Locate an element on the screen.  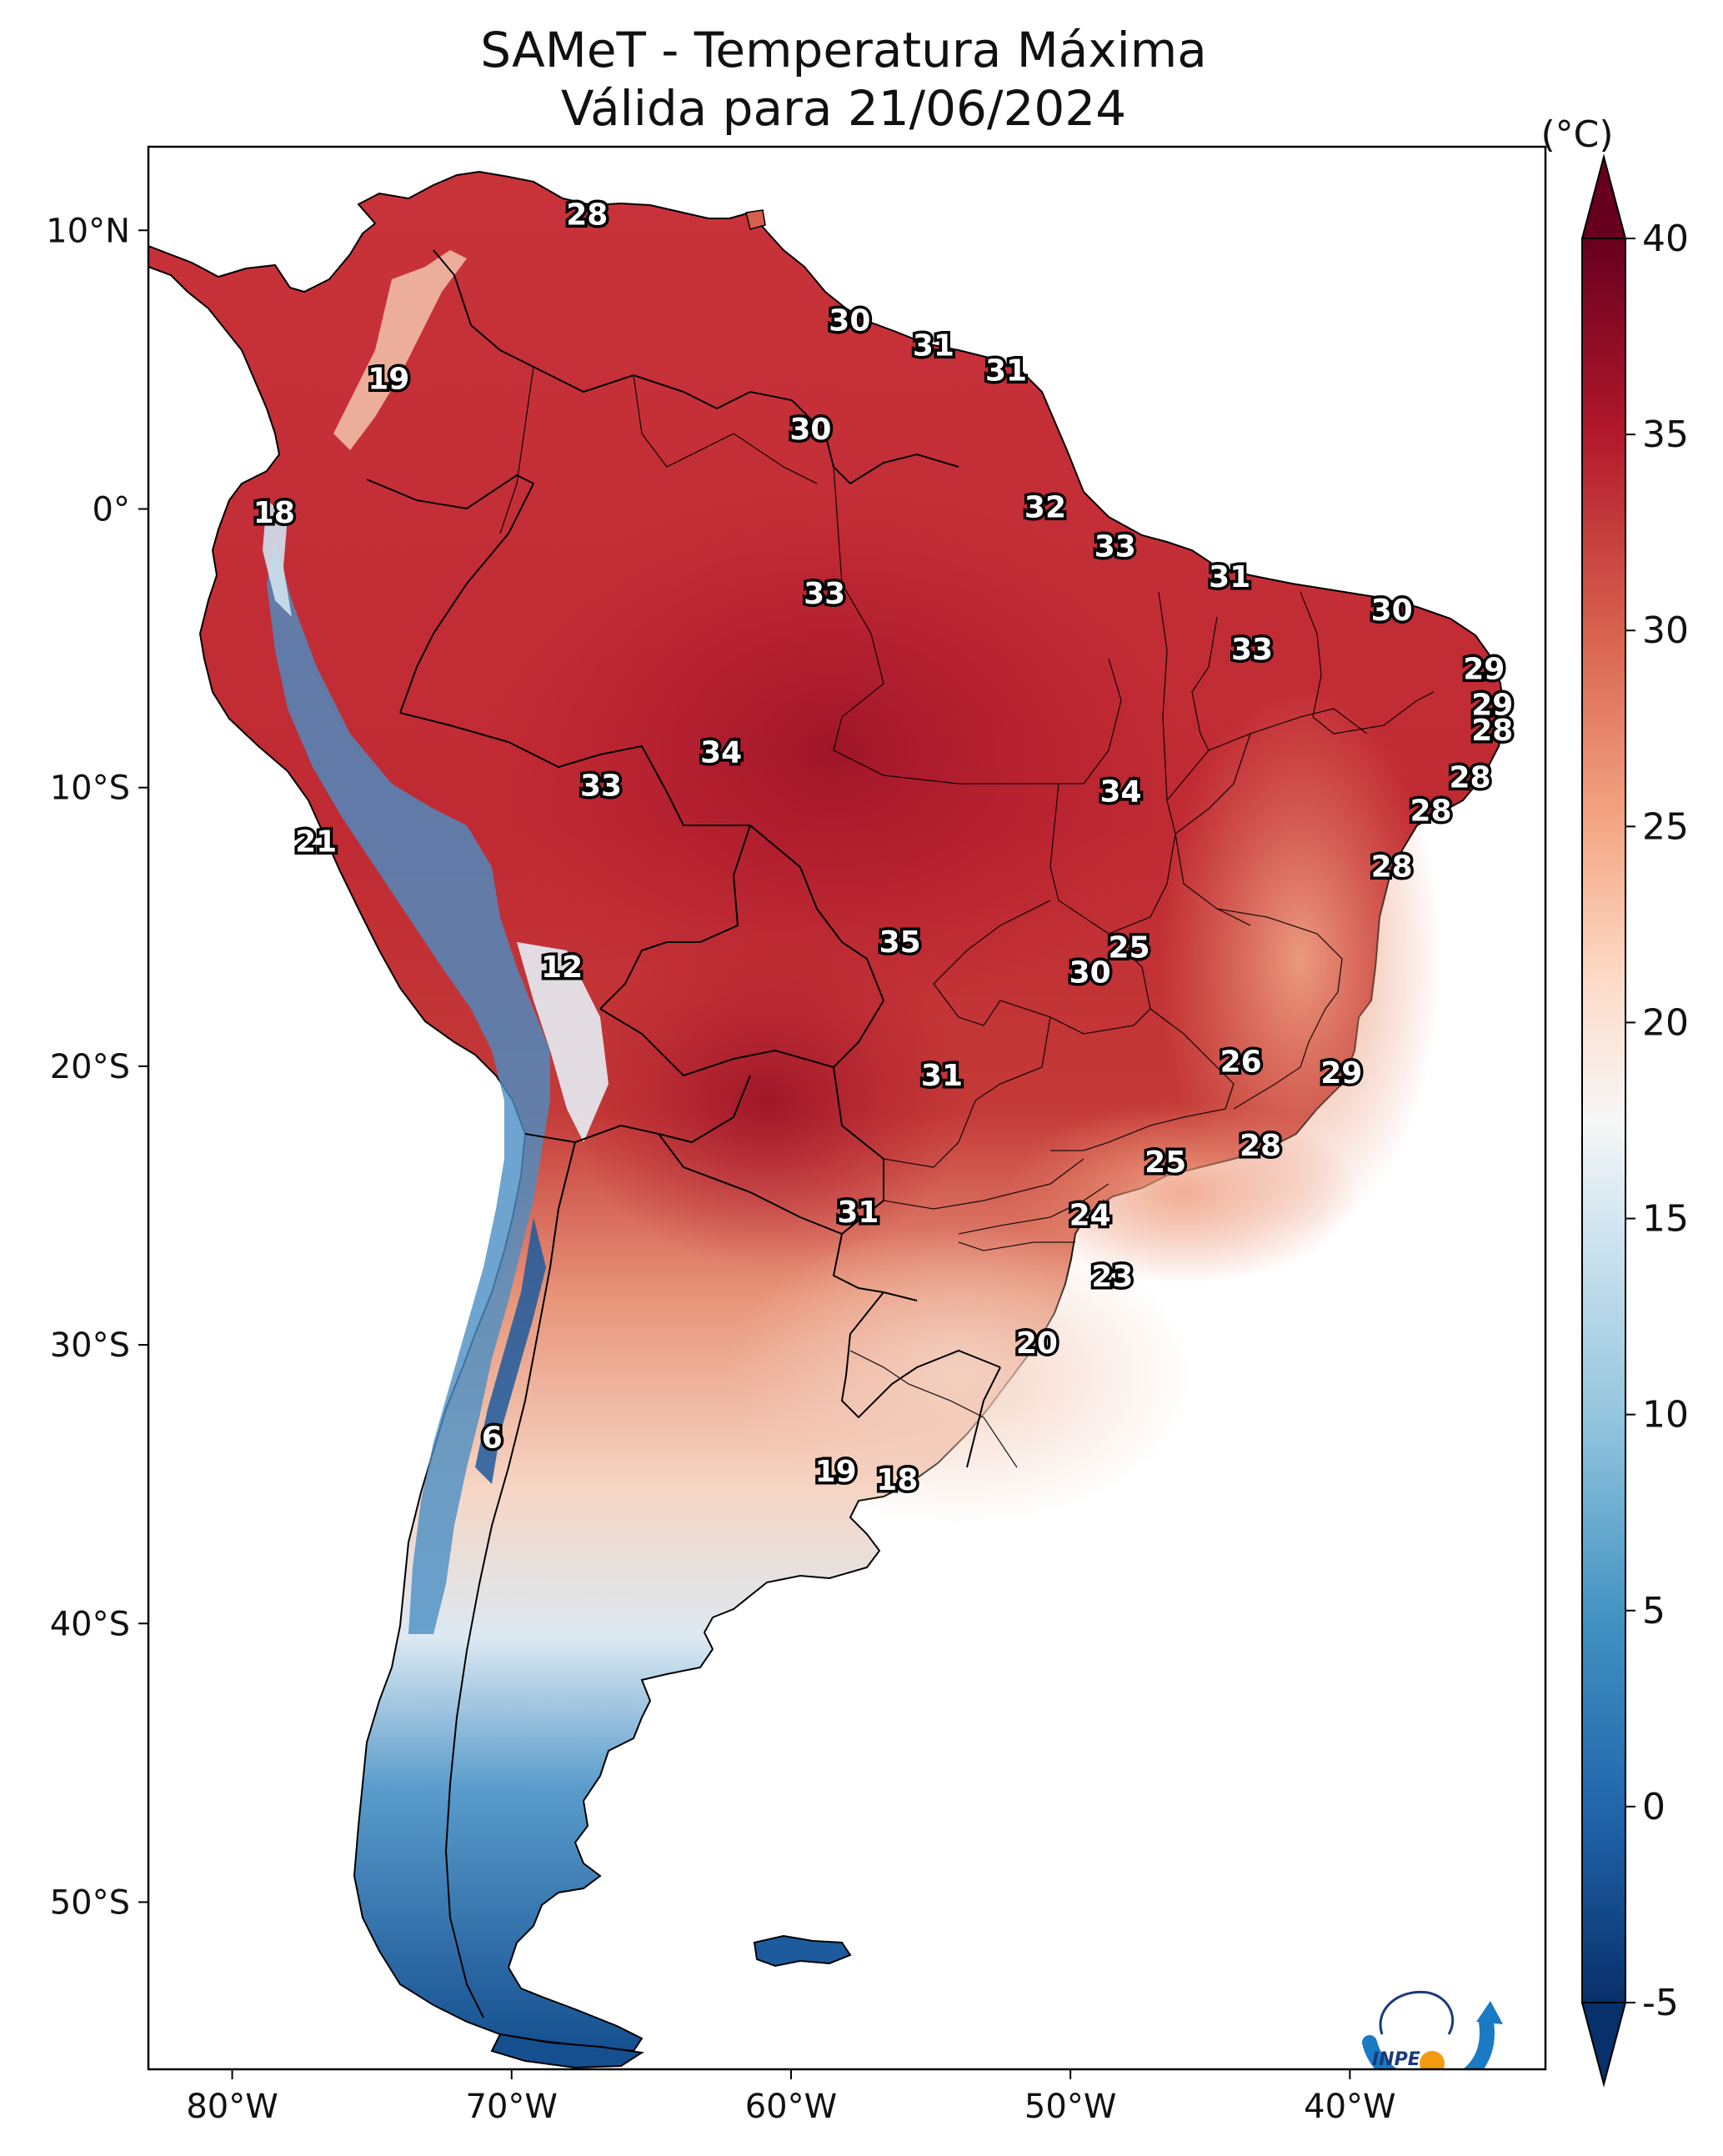
station-temperature-label: 12 is located at coordinates (562, 967).